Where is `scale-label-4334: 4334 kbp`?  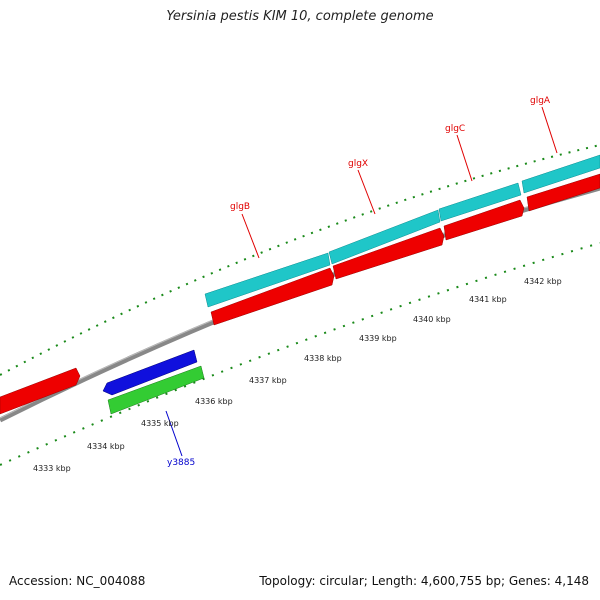
scale-label-4334: 4334 kbp is located at coordinates (106, 446).